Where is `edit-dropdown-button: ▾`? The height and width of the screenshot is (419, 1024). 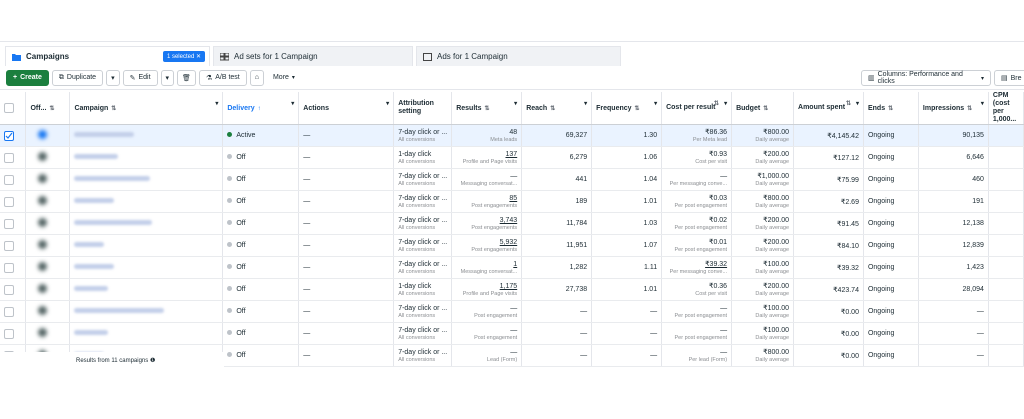
edit-dropdown-button: ▾ is located at coordinates (167, 77).